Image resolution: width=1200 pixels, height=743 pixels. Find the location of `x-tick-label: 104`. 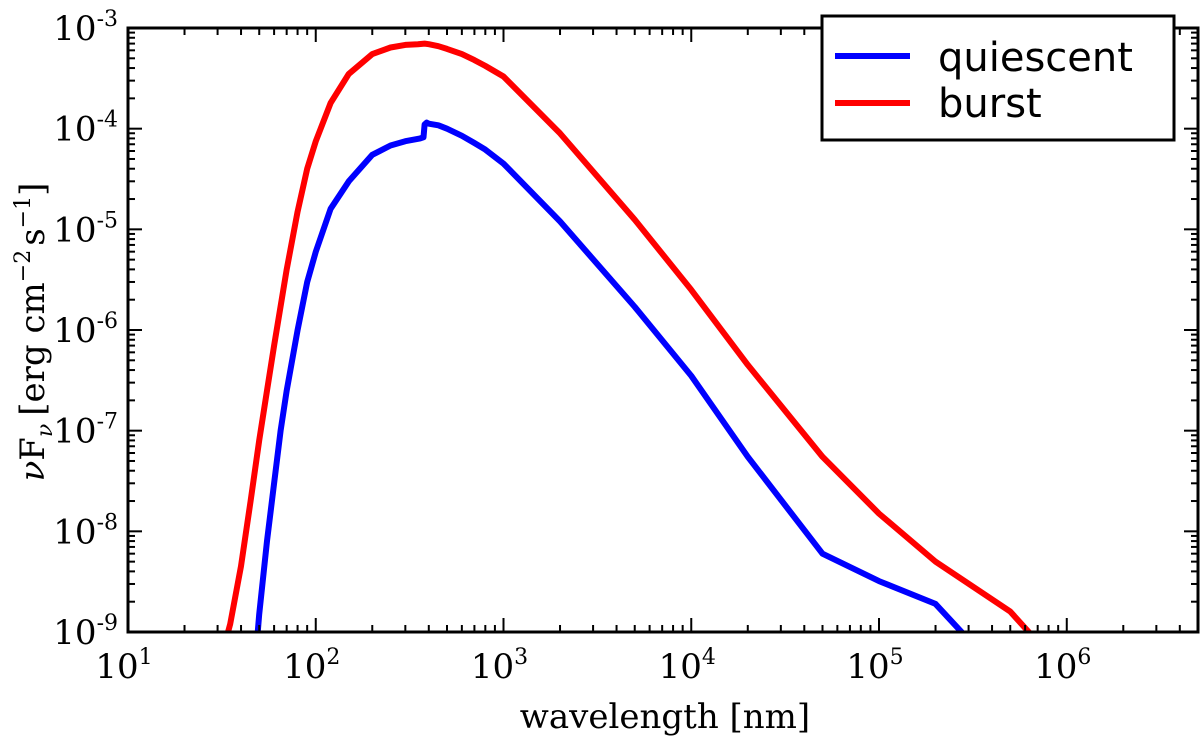

x-tick-label: 104 is located at coordinates (687, 666).